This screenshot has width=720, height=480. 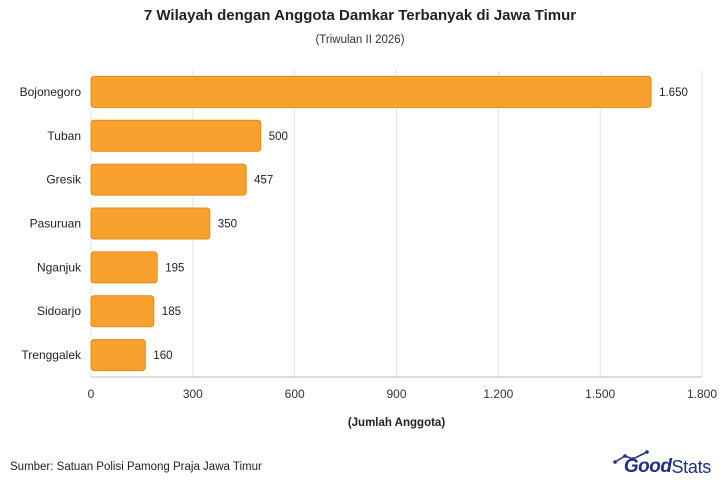 I want to click on x-tick-label: 1.800, so click(x=702, y=394).